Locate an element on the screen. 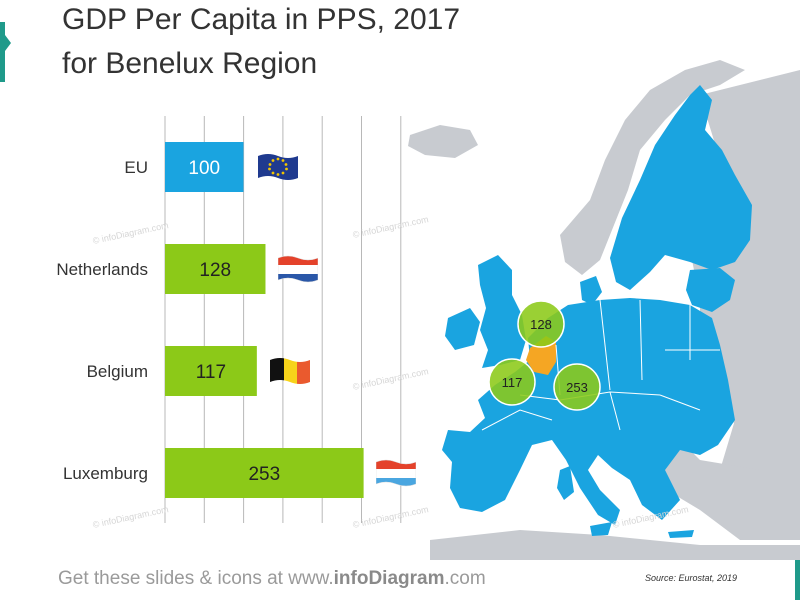 This screenshot has height=600, width=800. map-bubble-label: 253 is located at coordinates (577, 387).